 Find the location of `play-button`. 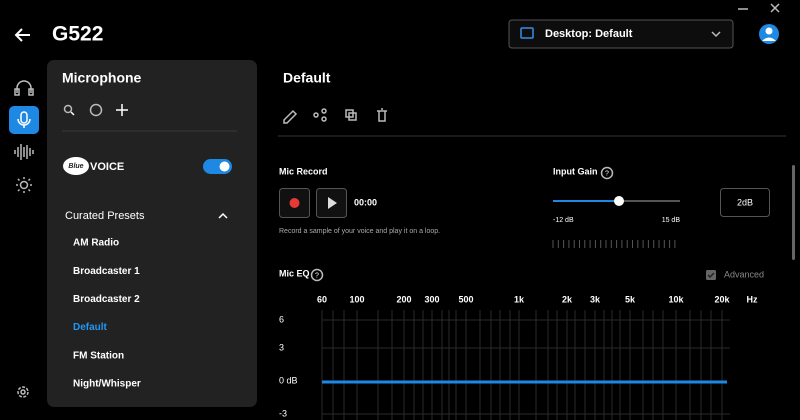

play-button is located at coordinates (331, 203).